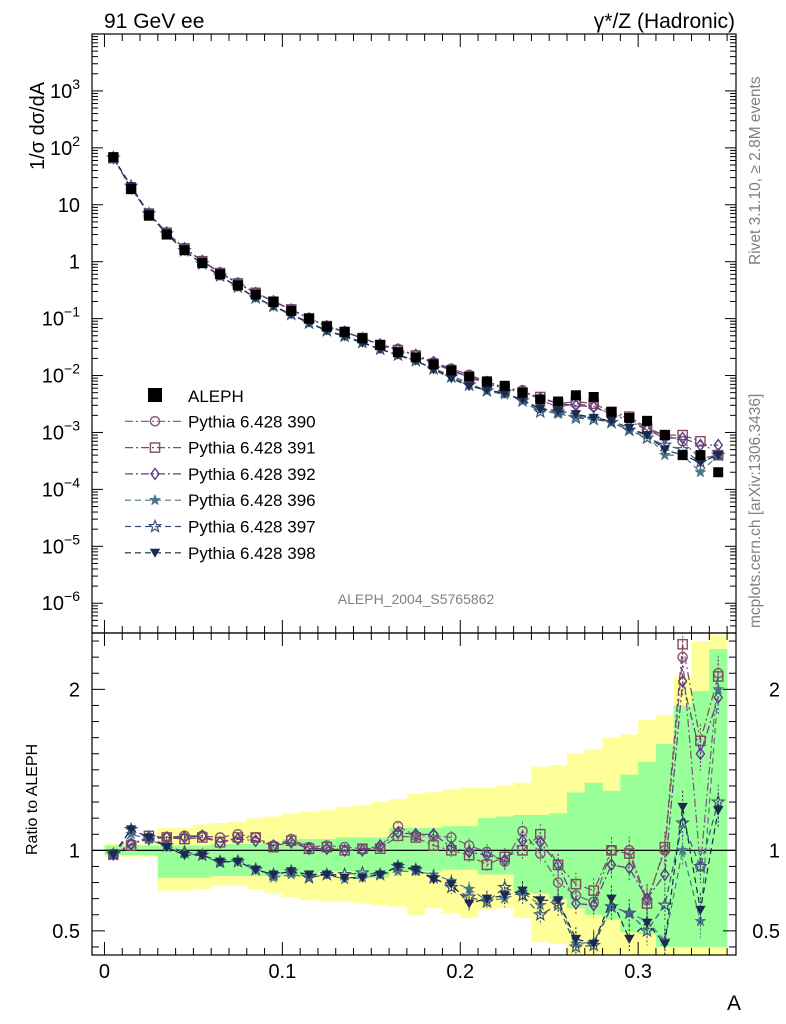  Describe the element at coordinates (76, 84) in the screenshot. I see `main-y-tick-exponent: 3` at that location.